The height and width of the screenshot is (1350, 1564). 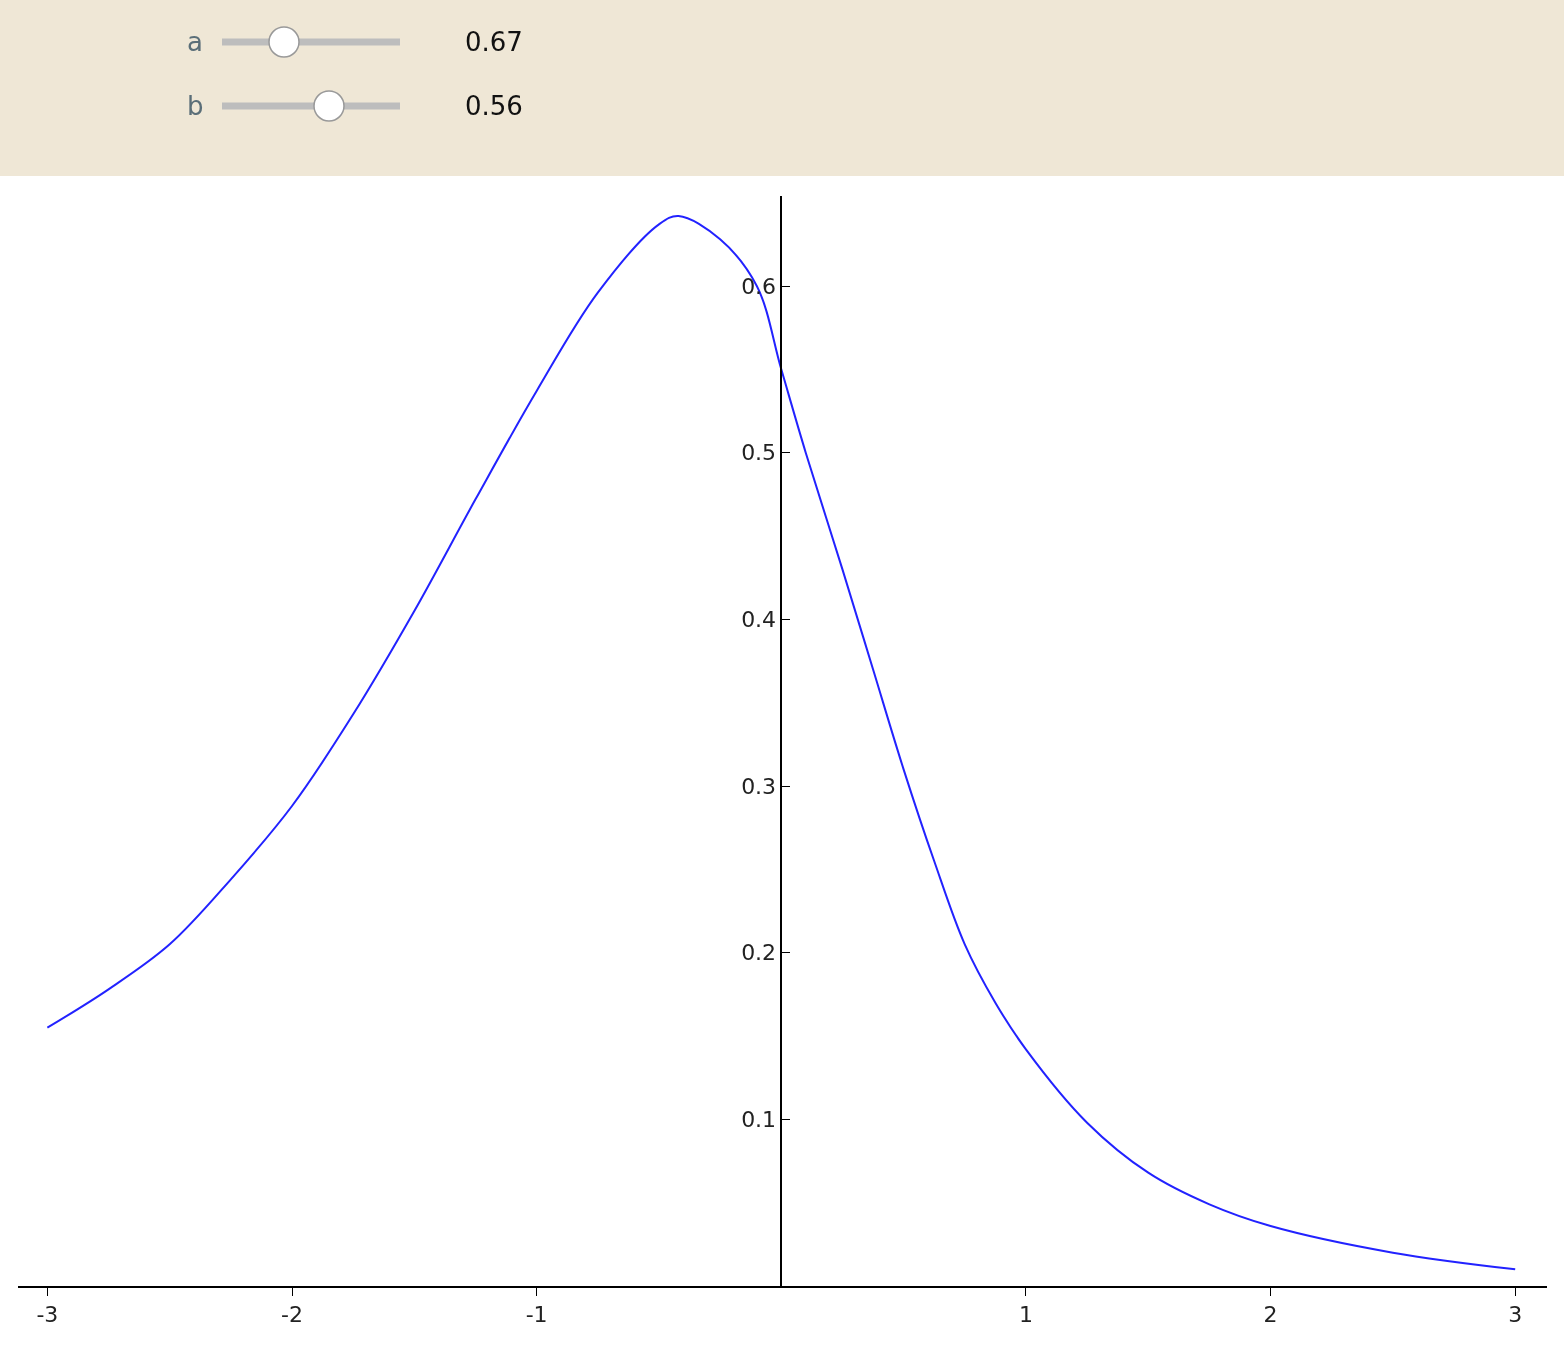 I want to click on x-tick-label: 3, so click(x=1515, y=1315).